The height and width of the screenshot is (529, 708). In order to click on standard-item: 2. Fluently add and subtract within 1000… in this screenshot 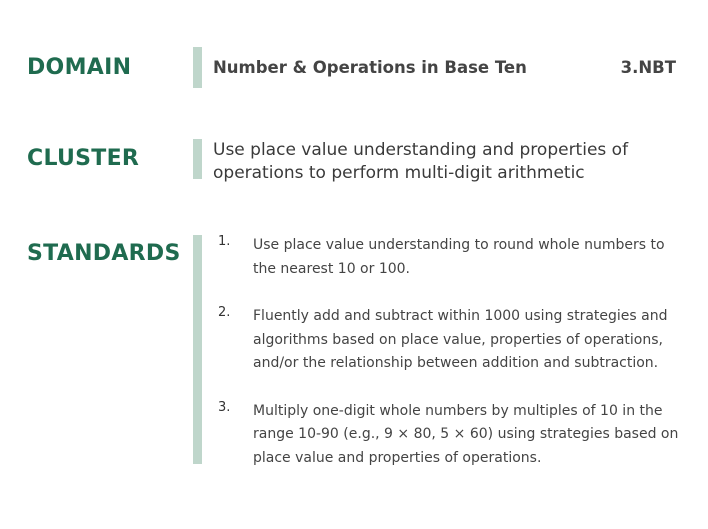, I will do `click(453, 340)`.